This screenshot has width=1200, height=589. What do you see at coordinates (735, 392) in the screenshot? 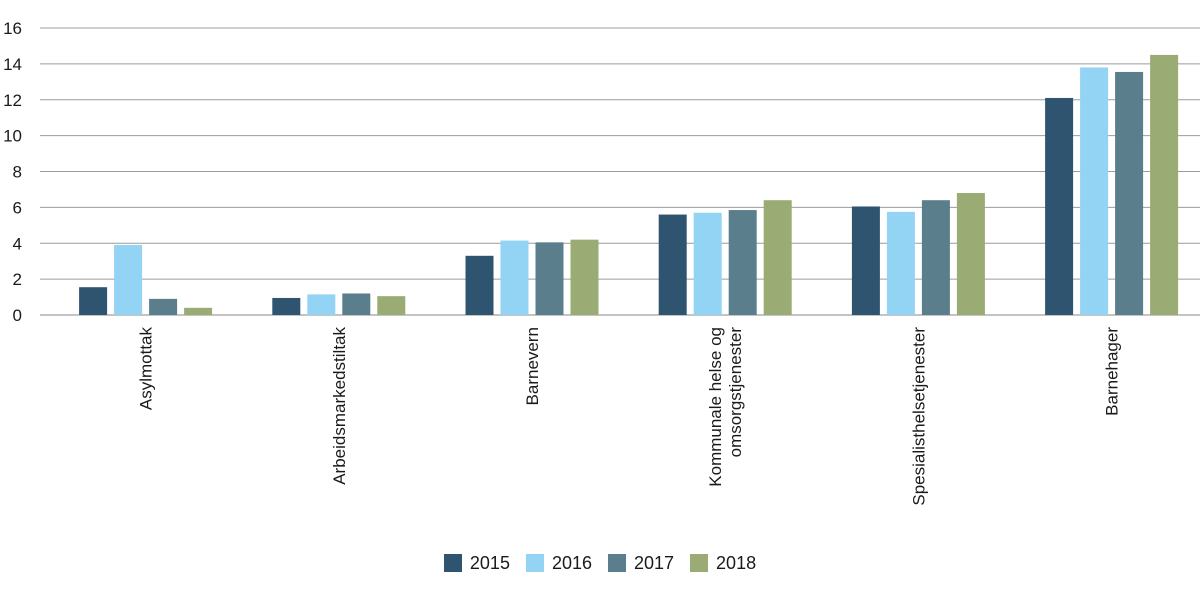
I see `category-label-line: omsorgstjenester` at bounding box center [735, 392].